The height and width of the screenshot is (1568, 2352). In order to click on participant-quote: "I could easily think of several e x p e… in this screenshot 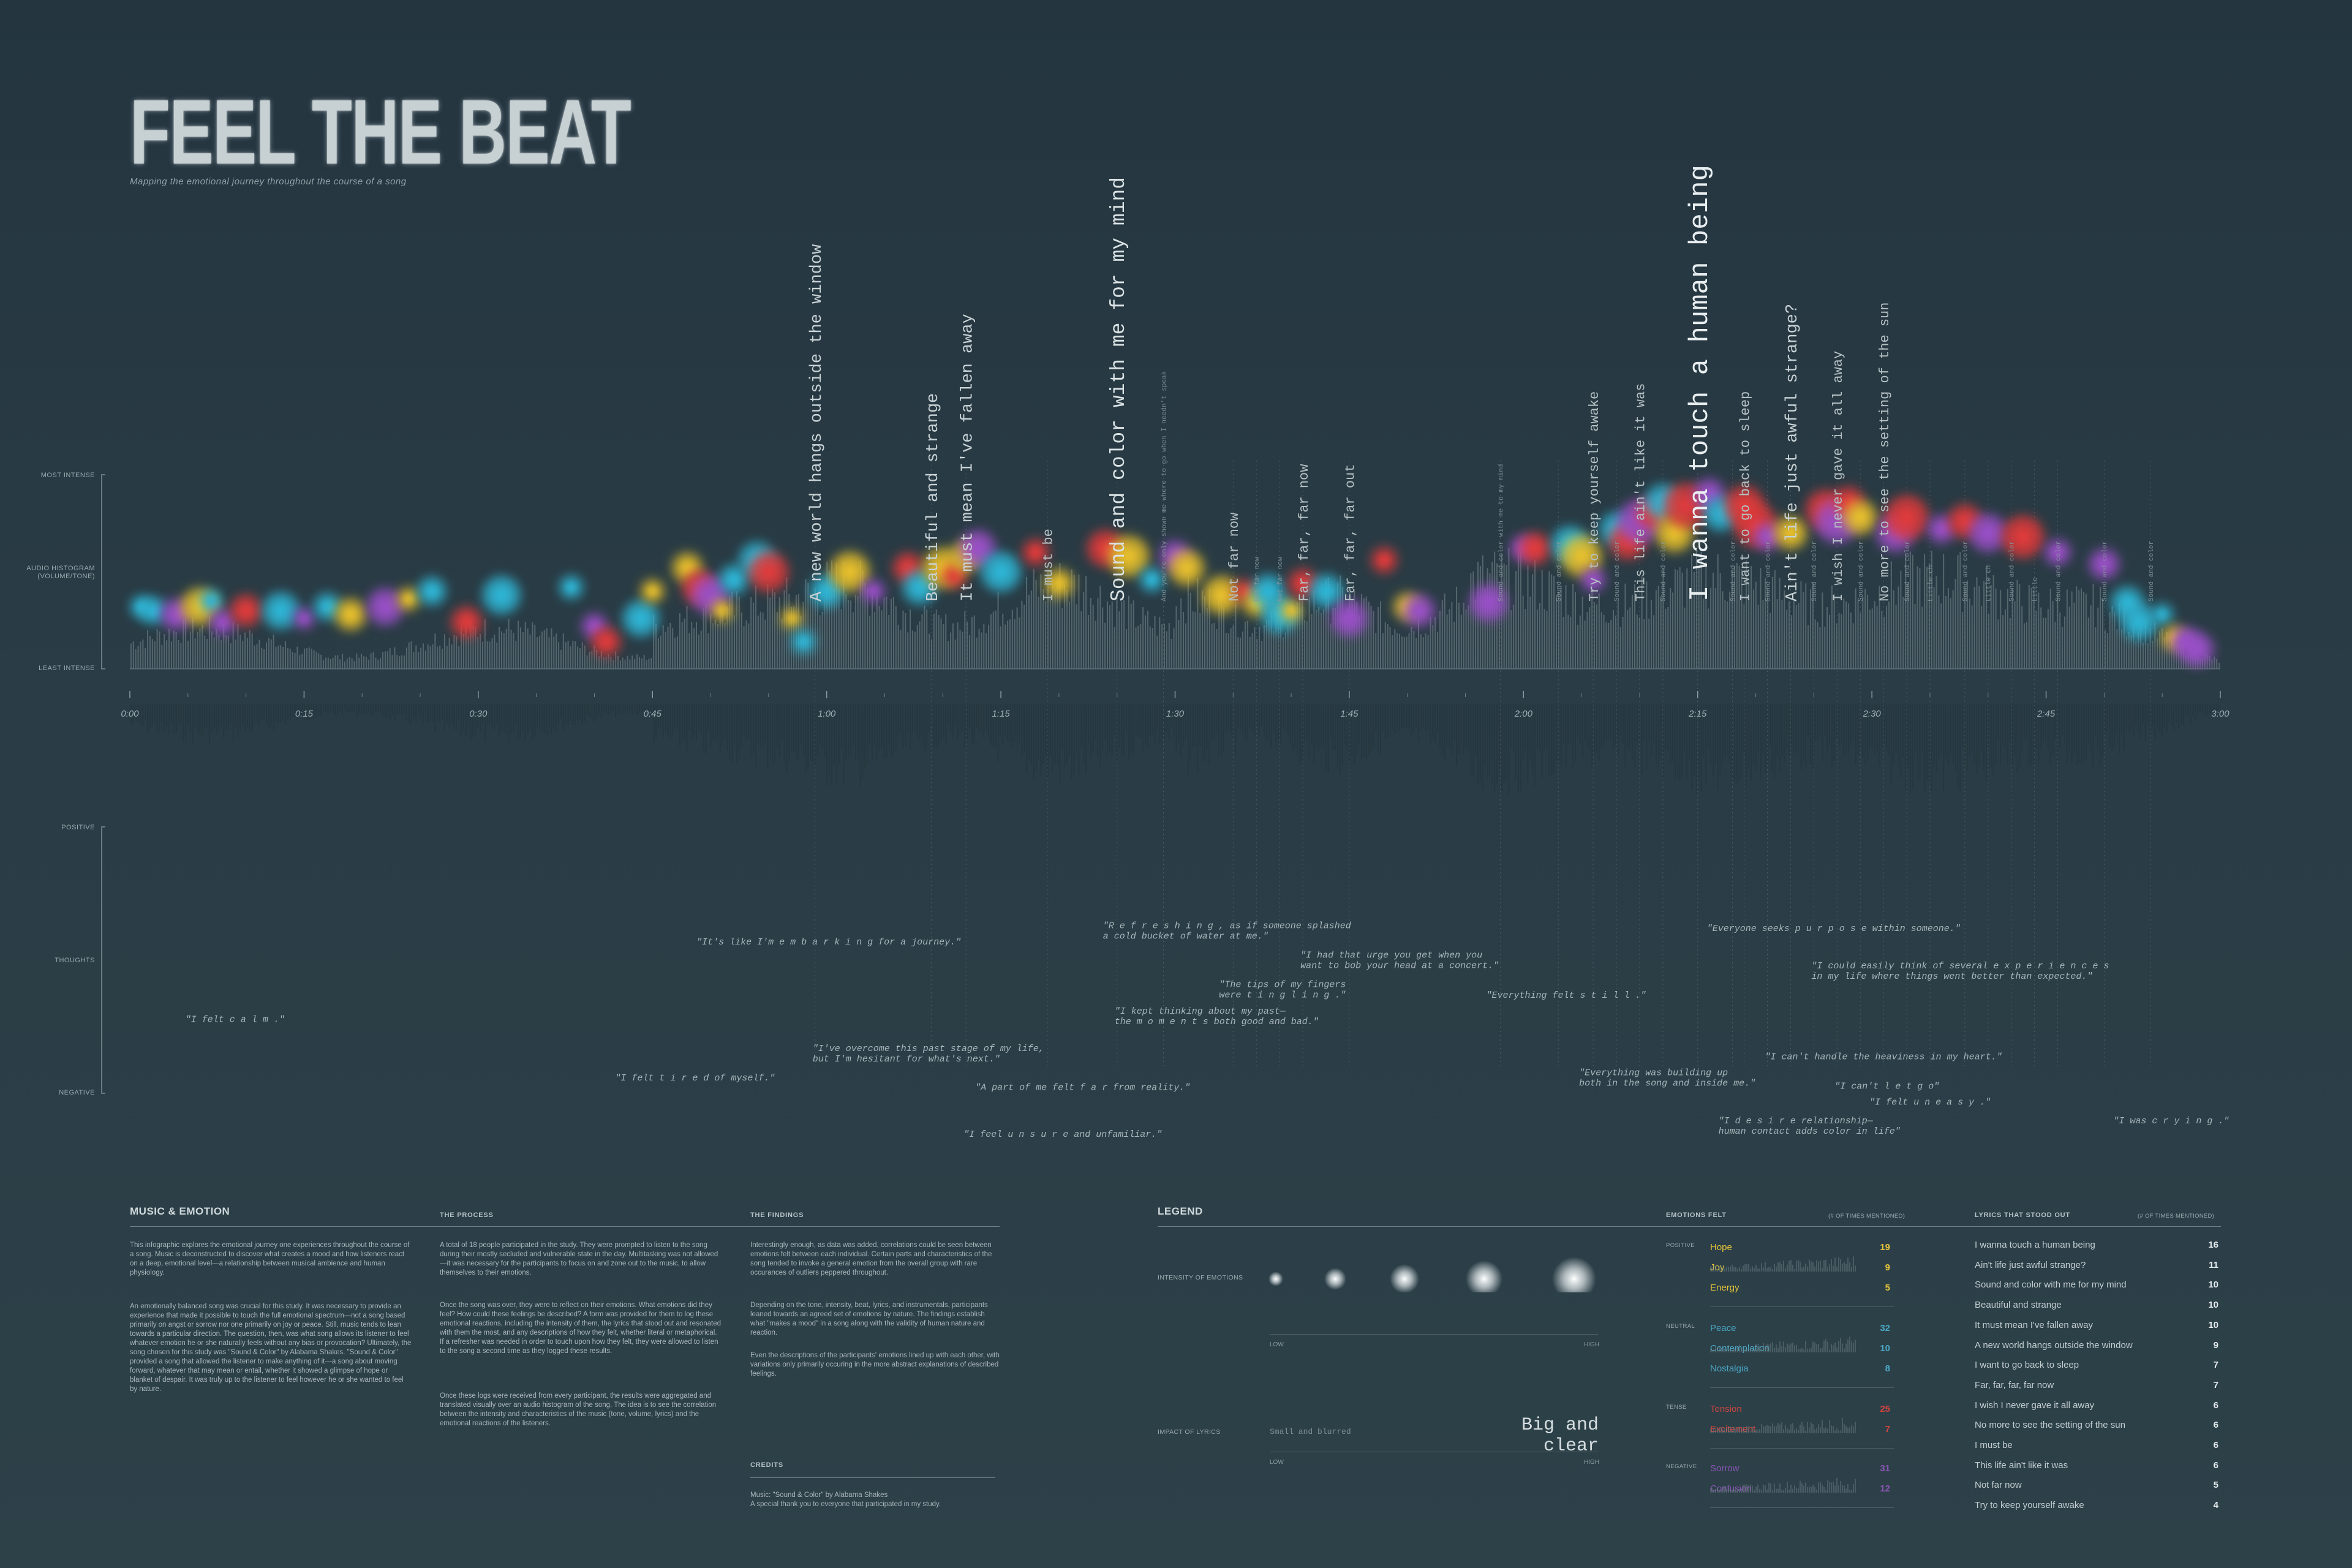, I will do `click(1960, 971)`.